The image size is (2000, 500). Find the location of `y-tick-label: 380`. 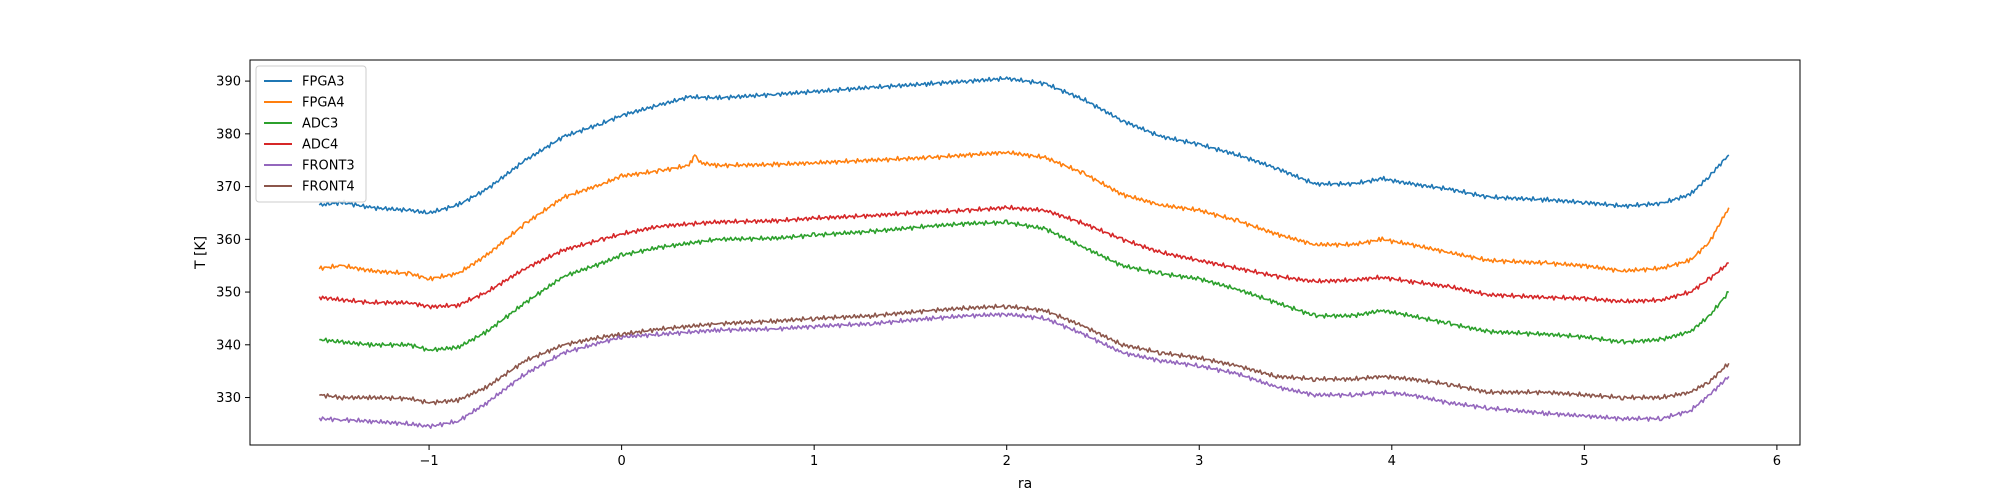

y-tick-label: 380 is located at coordinates (228, 134).